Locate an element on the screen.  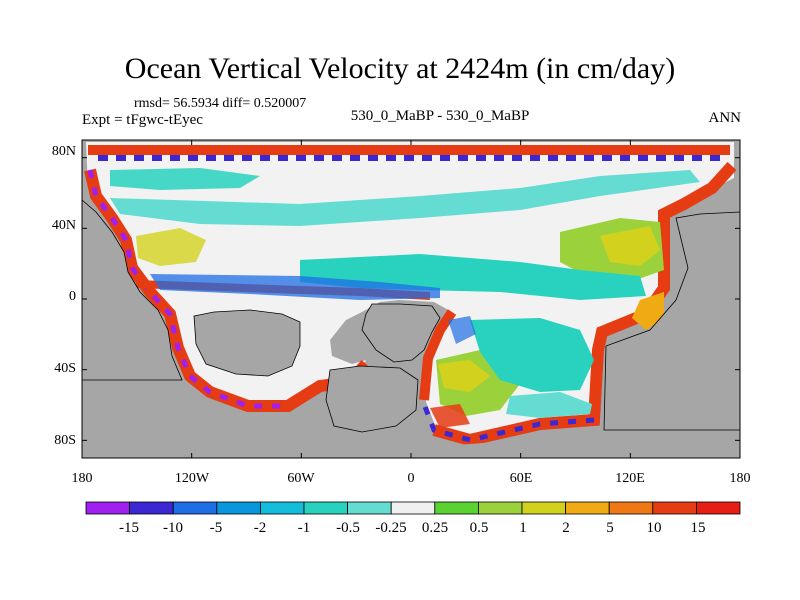
x-tick-label-6: 180 is located at coordinates (740, 478).